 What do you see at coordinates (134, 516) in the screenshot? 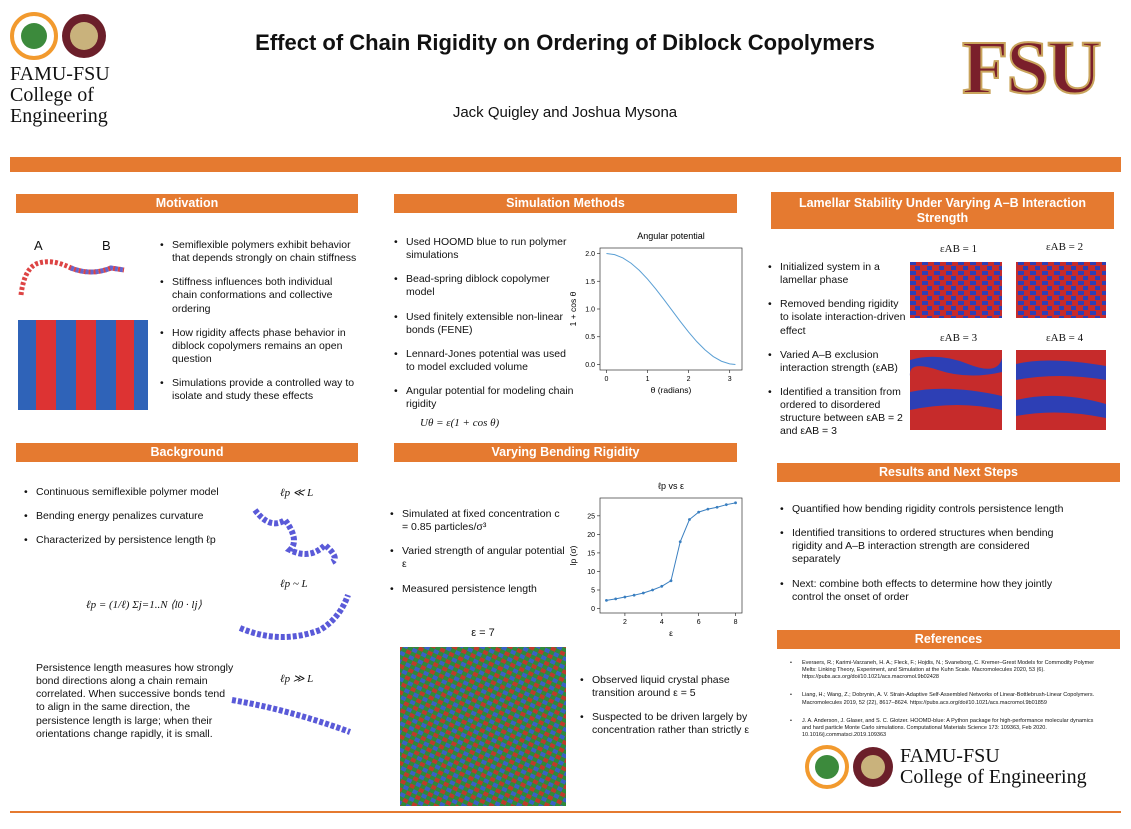
I see `bullet: Bending energy penalizes curvature` at bounding box center [134, 516].